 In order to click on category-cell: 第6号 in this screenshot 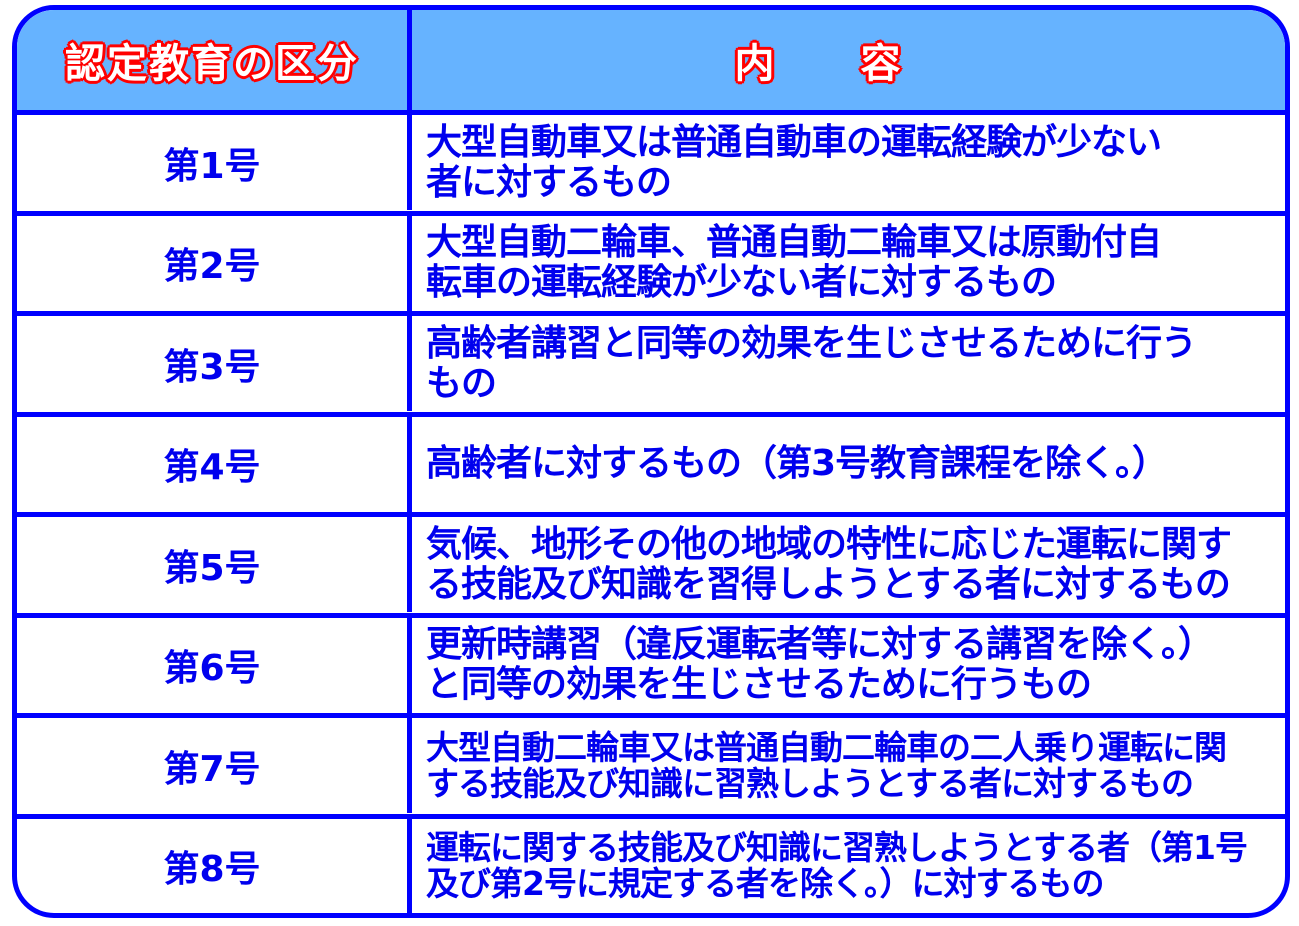, I will do `click(214, 665)`.